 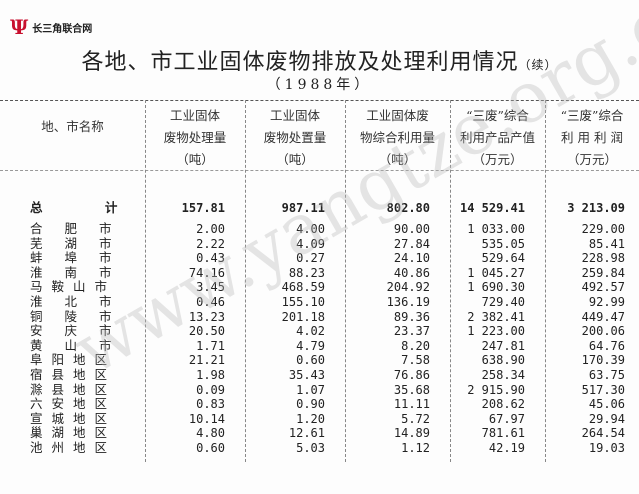 I want to click on cell-value: 2 382.41, so click(x=496, y=316).